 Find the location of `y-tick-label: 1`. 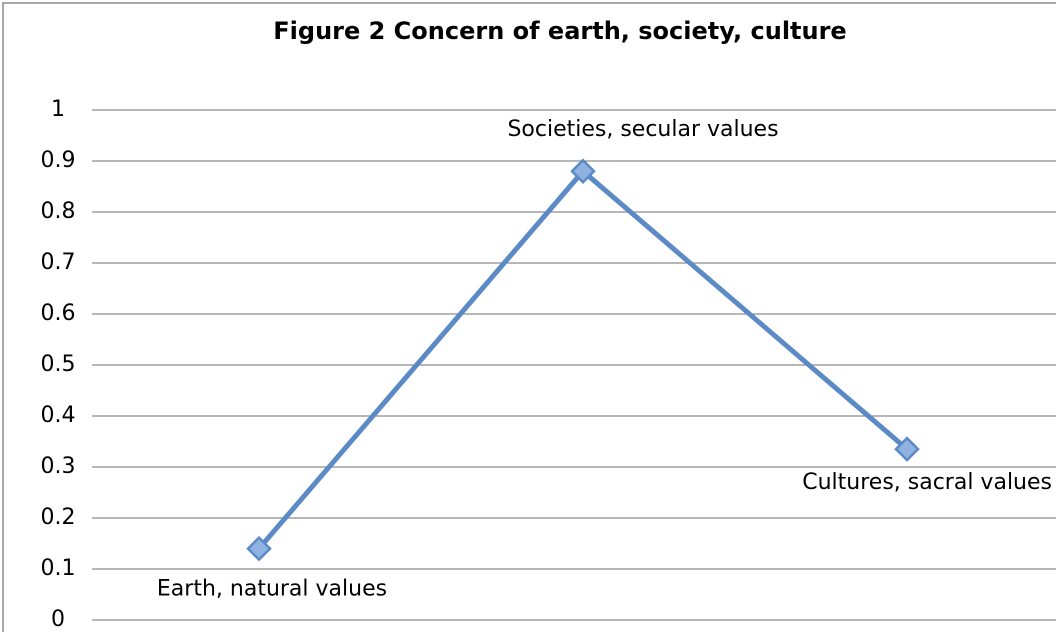

y-tick-label: 1 is located at coordinates (58, 109).